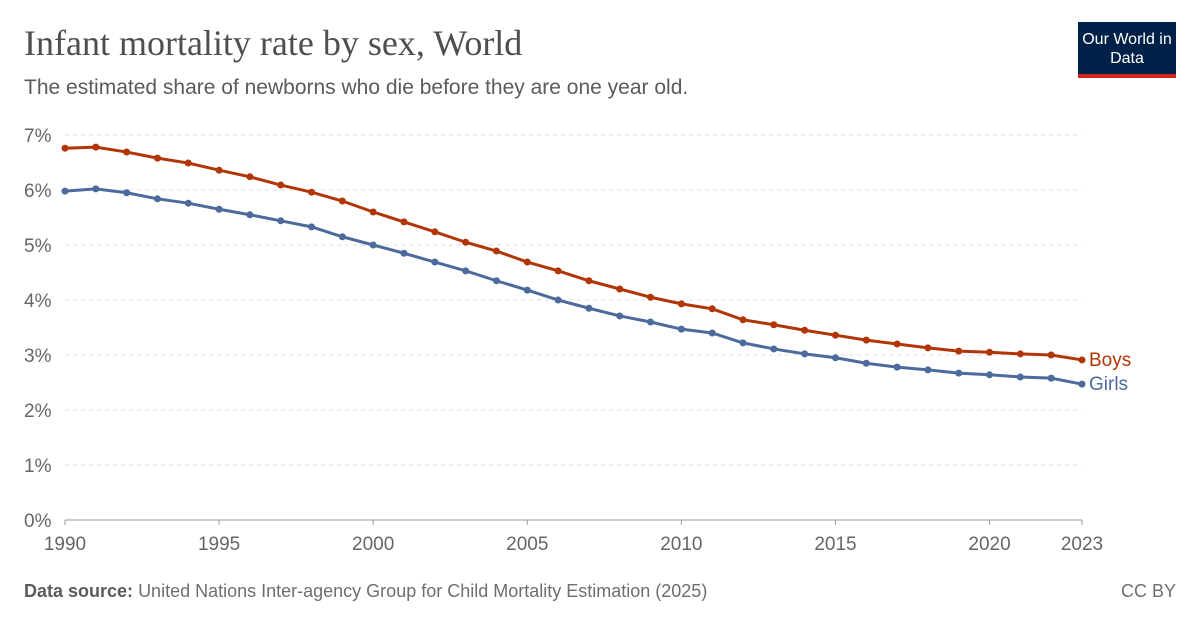 This screenshot has width=1200, height=627. What do you see at coordinates (38, 356) in the screenshot?
I see `y-tick-label: 3%` at bounding box center [38, 356].